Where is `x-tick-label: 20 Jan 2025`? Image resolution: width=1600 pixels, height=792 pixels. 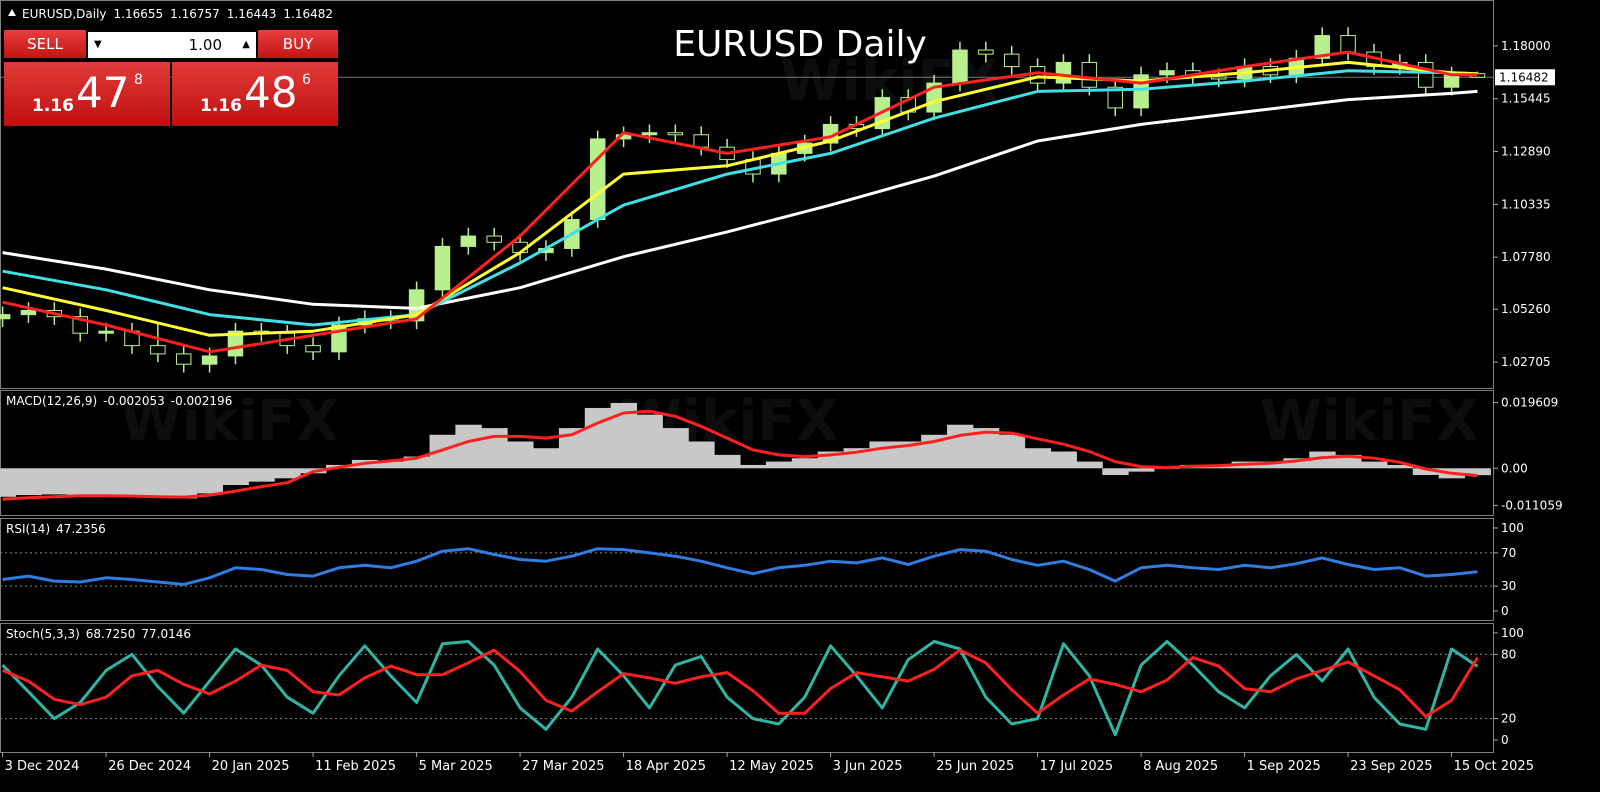
x-tick-label: 20 Jan 2025 is located at coordinates (251, 766).